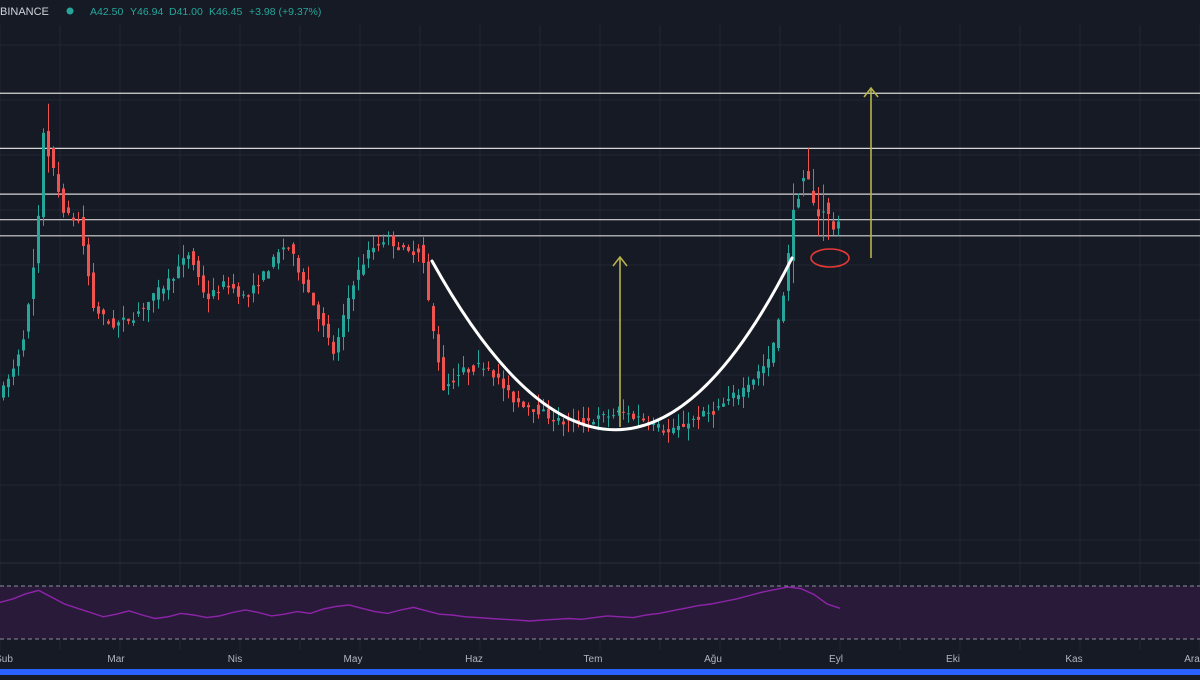  What do you see at coordinates (1073, 659) in the screenshot?
I see `x-tick-label: Kas` at bounding box center [1073, 659].